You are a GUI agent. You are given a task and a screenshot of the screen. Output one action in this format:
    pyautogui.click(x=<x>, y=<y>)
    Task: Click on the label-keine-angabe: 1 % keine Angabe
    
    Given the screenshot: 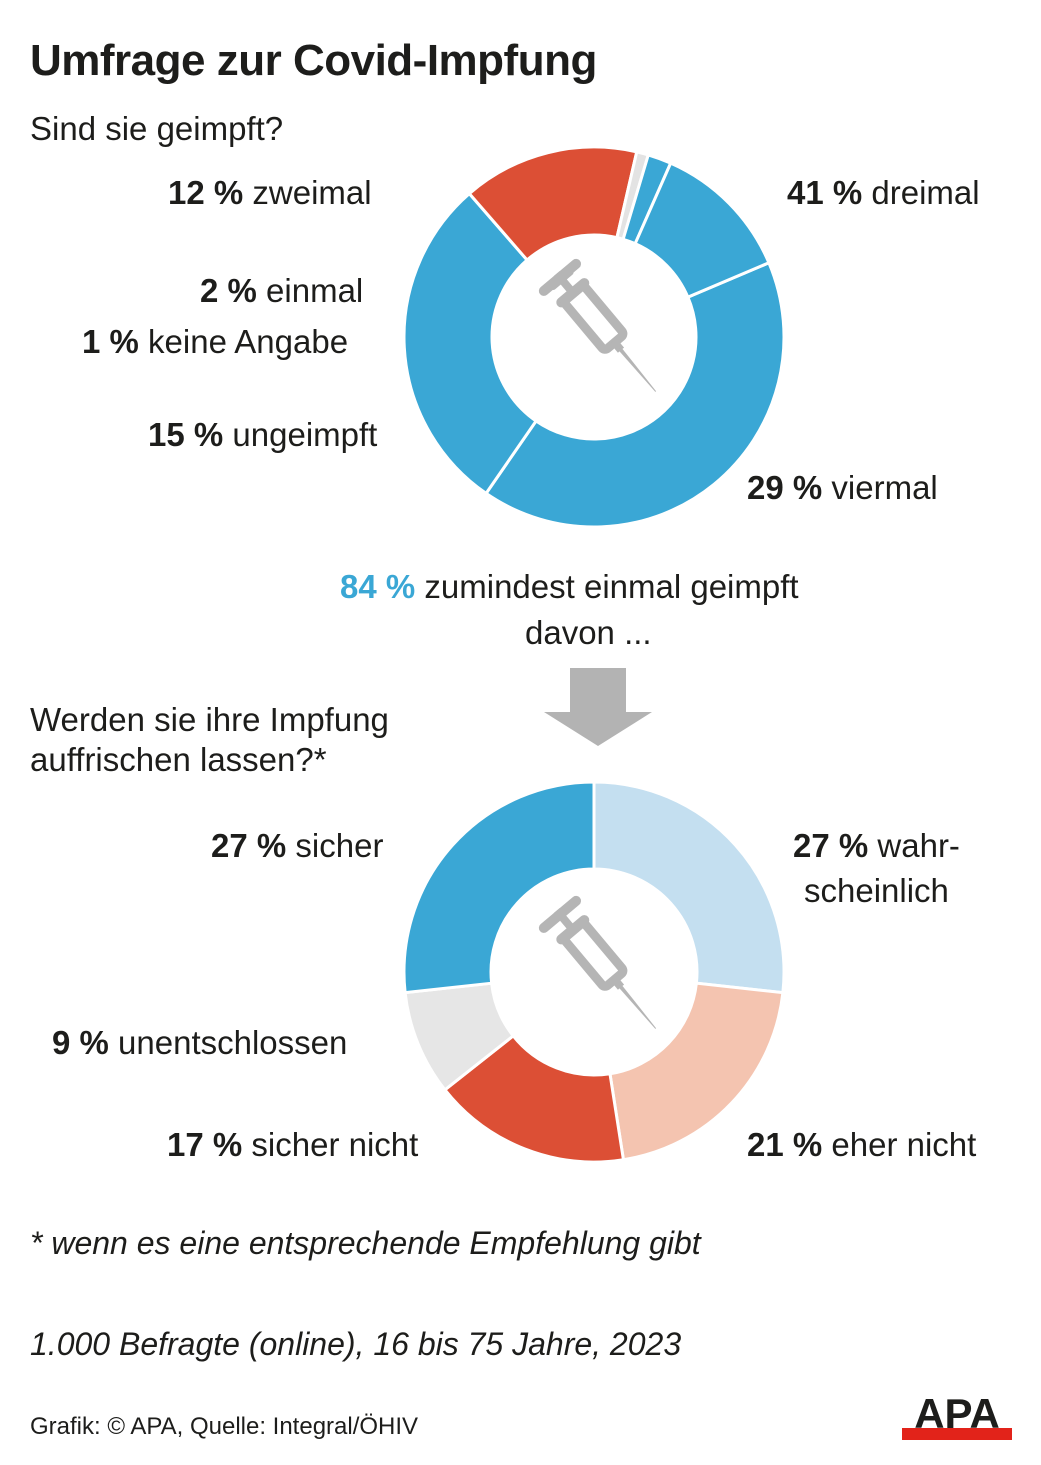 What is the action you would take?
    pyautogui.click(x=215, y=341)
    